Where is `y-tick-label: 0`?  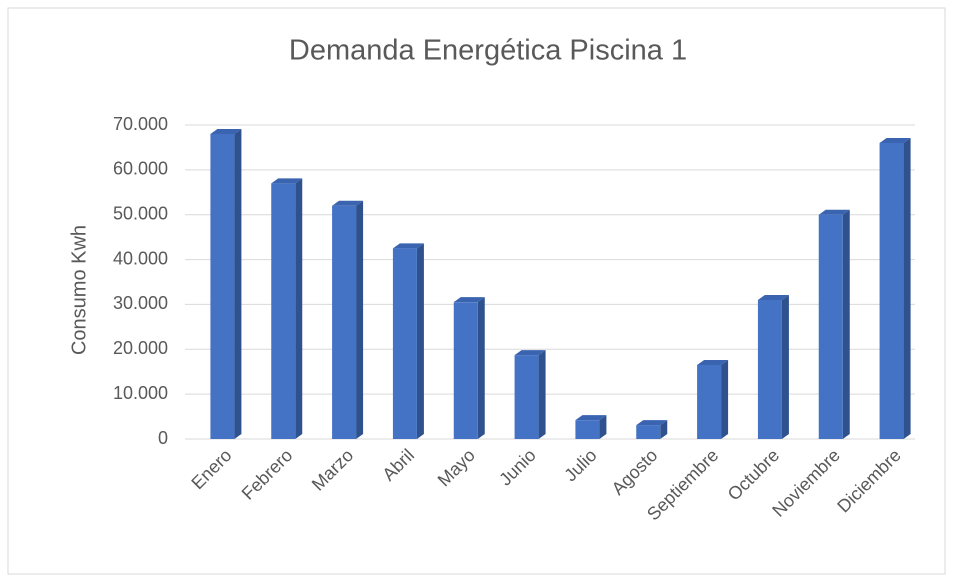
y-tick-label: 0 is located at coordinates (163, 438).